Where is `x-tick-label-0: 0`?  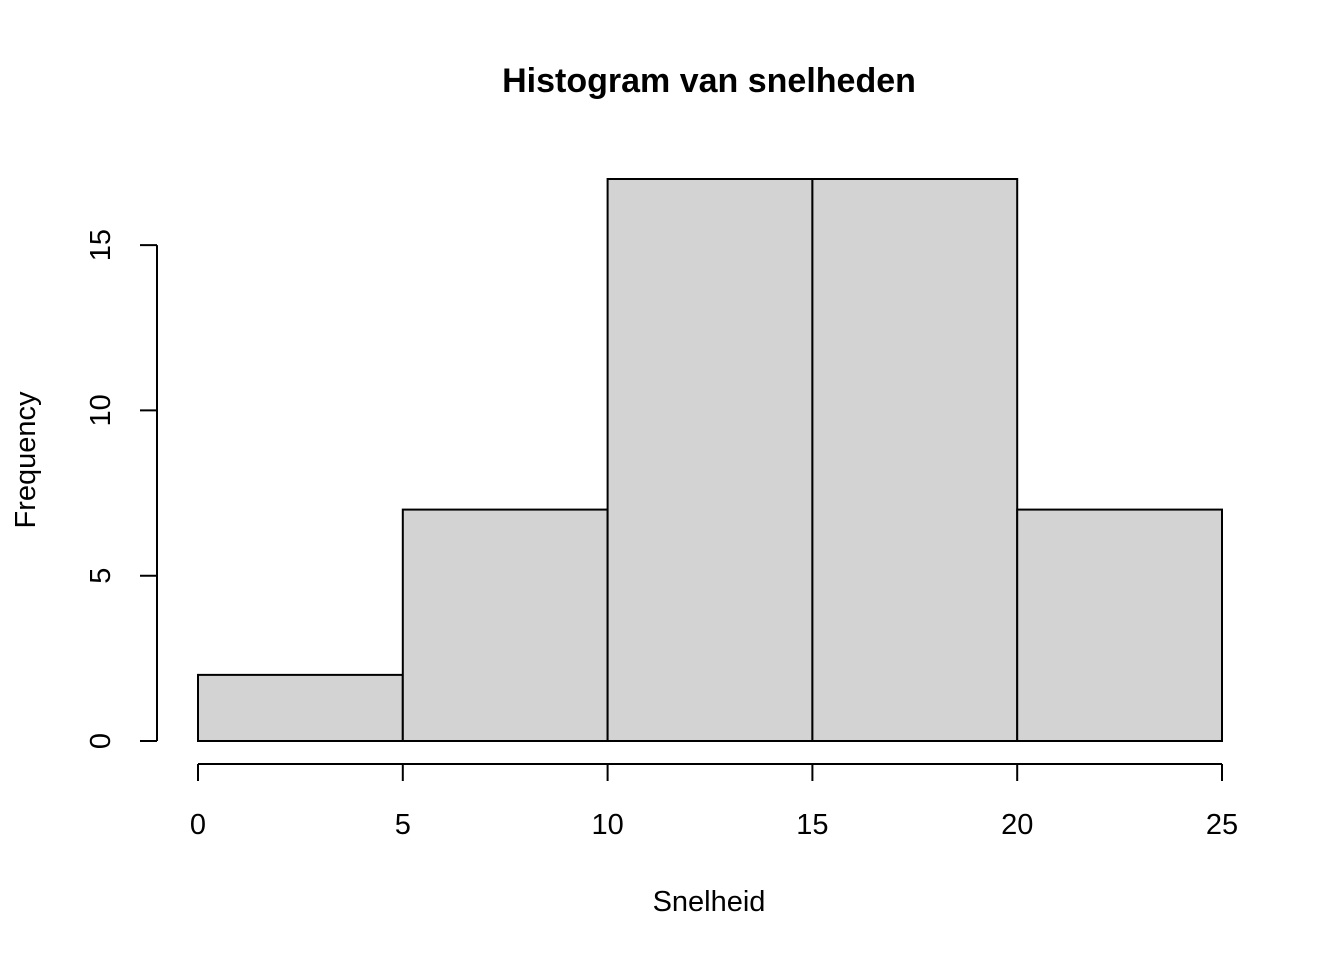 x-tick-label-0: 0 is located at coordinates (198, 825).